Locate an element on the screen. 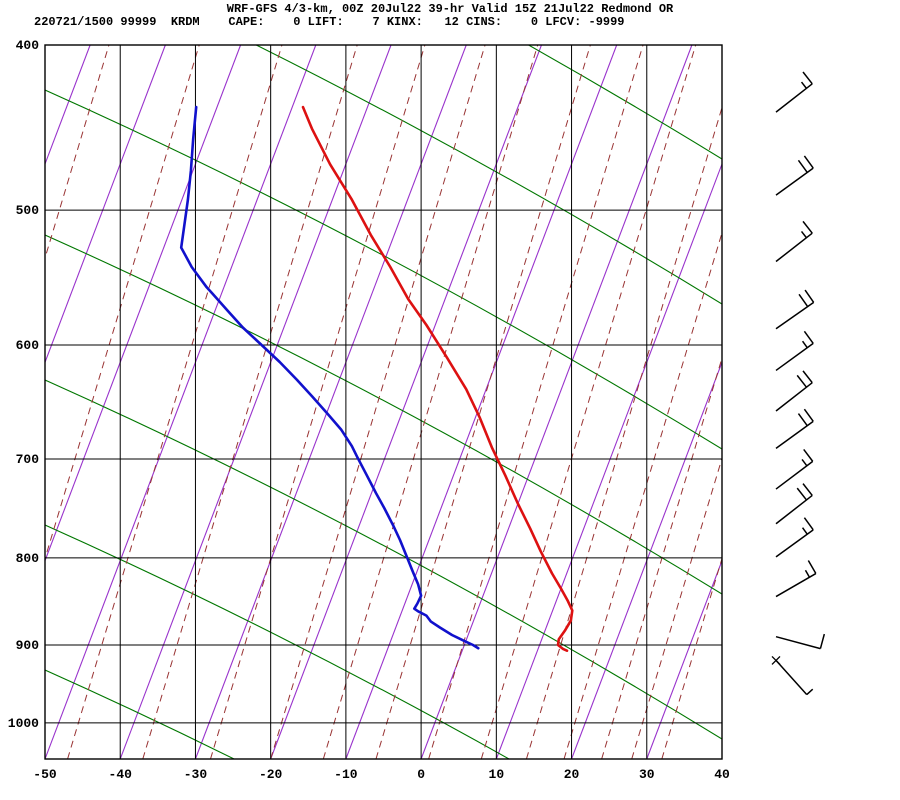  wind-barbs-group is located at coordinates (798, 383).